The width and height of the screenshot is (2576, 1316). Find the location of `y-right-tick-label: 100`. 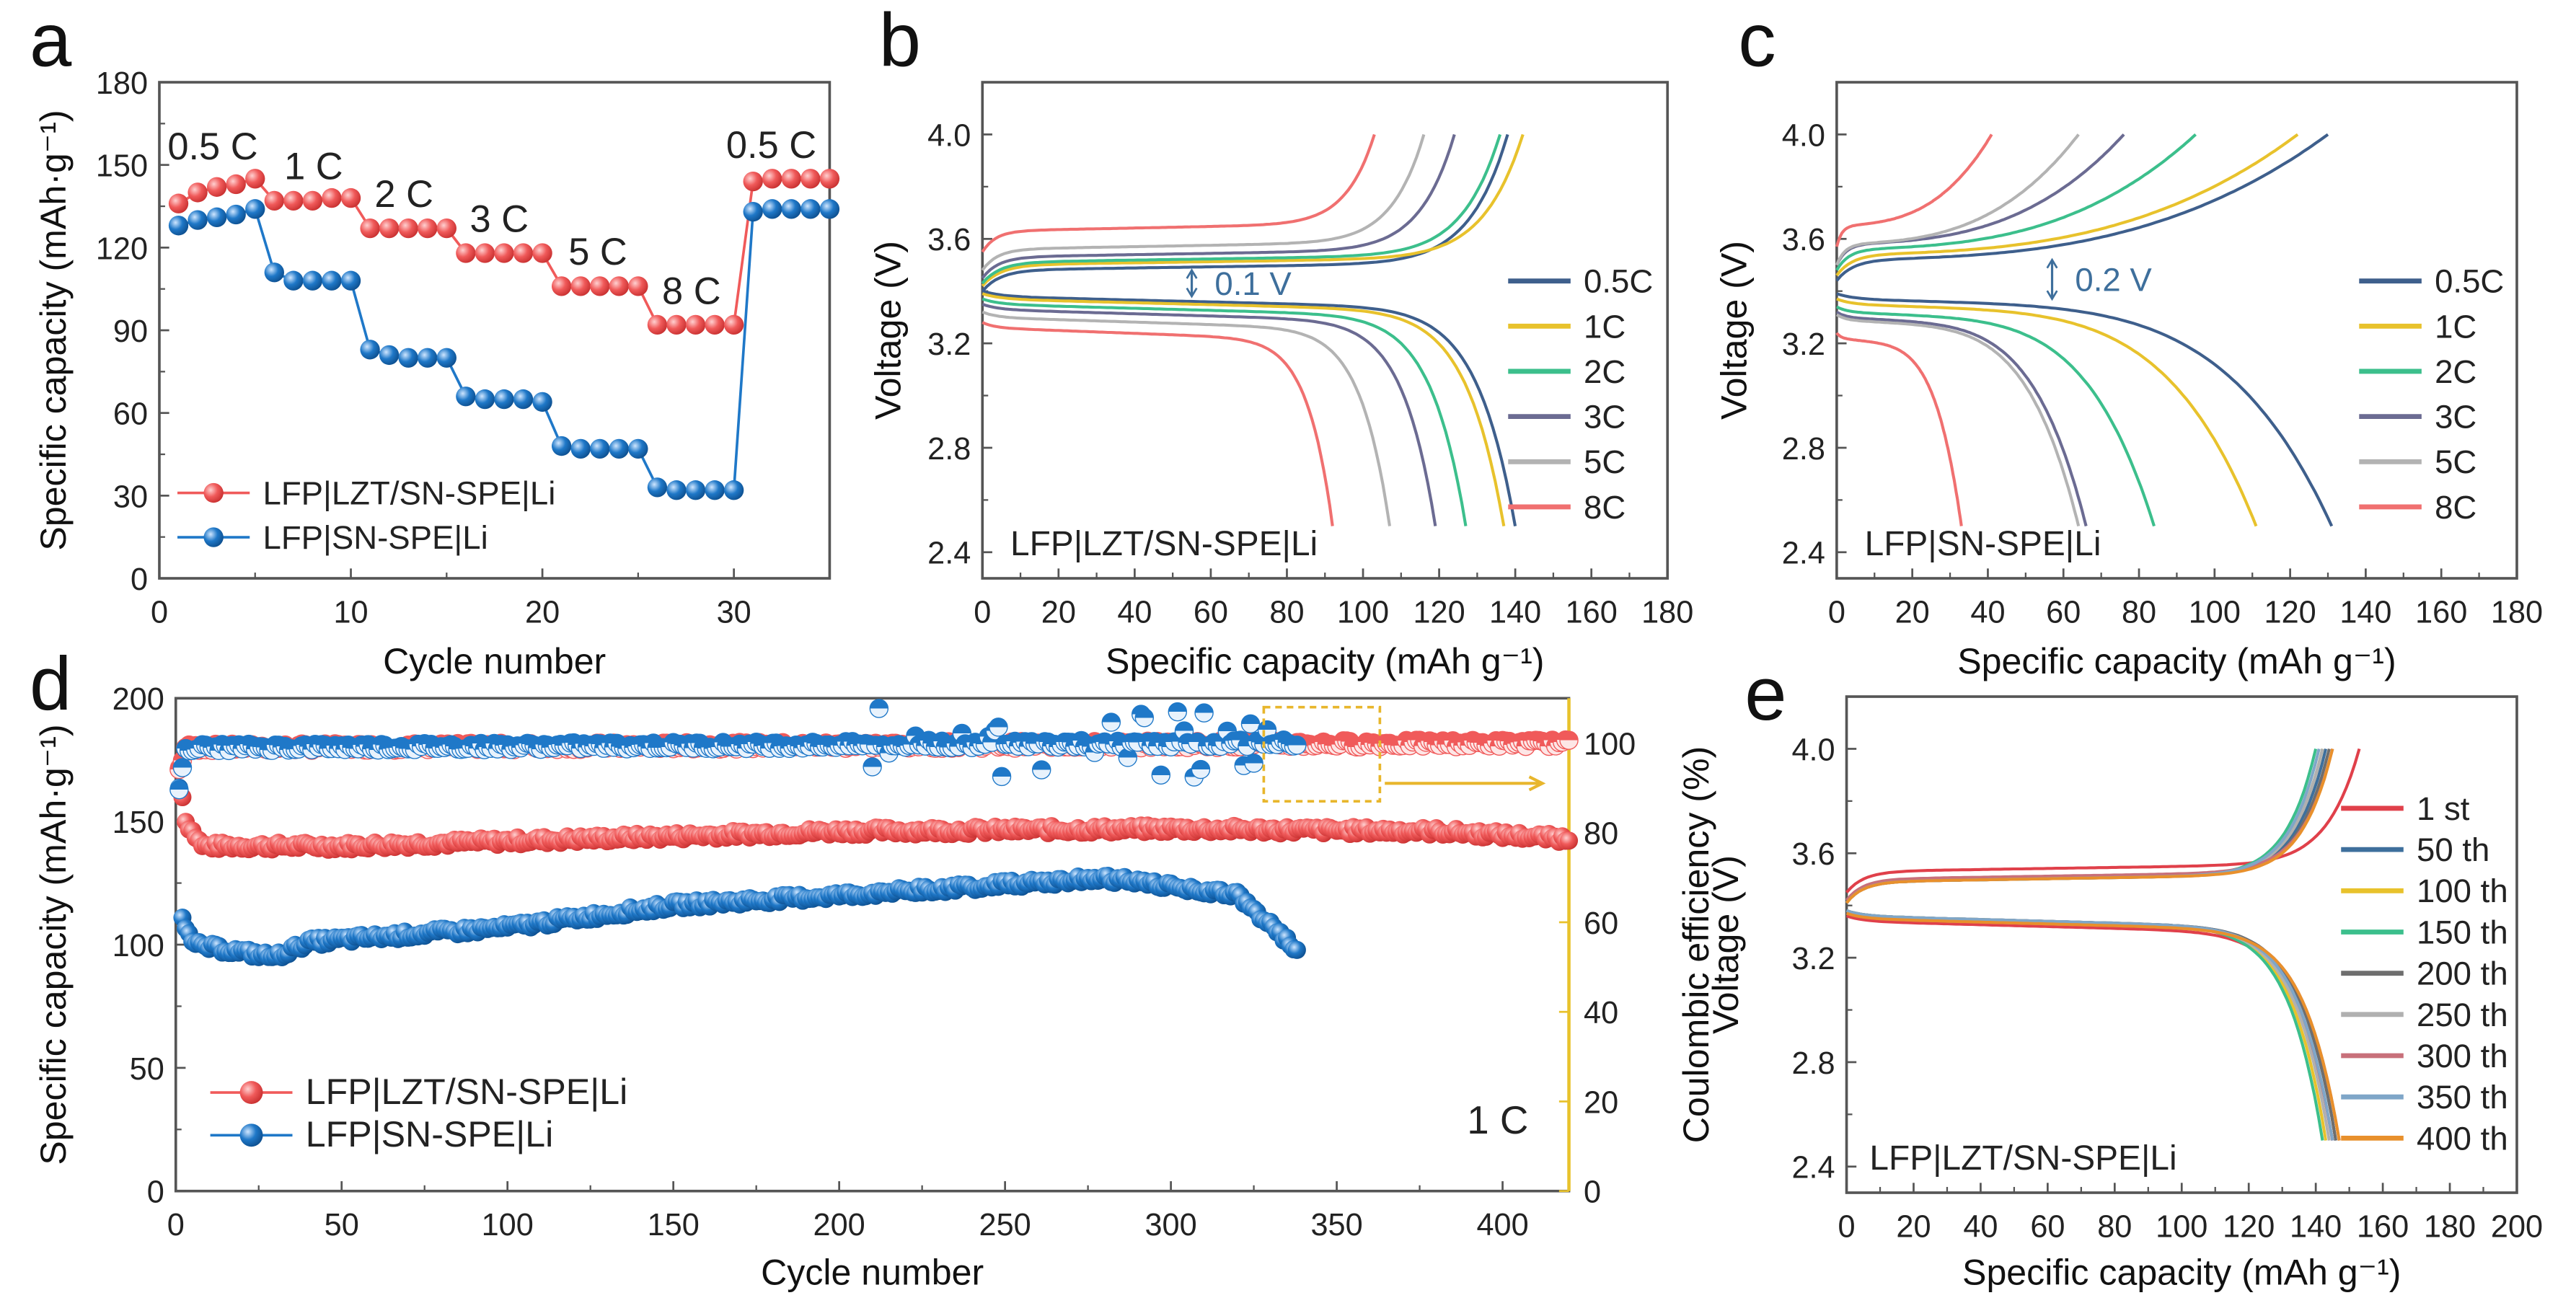

y-right-tick-label: 100 is located at coordinates (1610, 744).